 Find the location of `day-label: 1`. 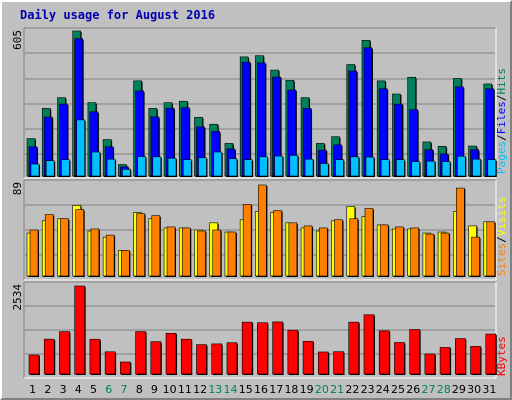

day-label: 1 is located at coordinates (32, 389).